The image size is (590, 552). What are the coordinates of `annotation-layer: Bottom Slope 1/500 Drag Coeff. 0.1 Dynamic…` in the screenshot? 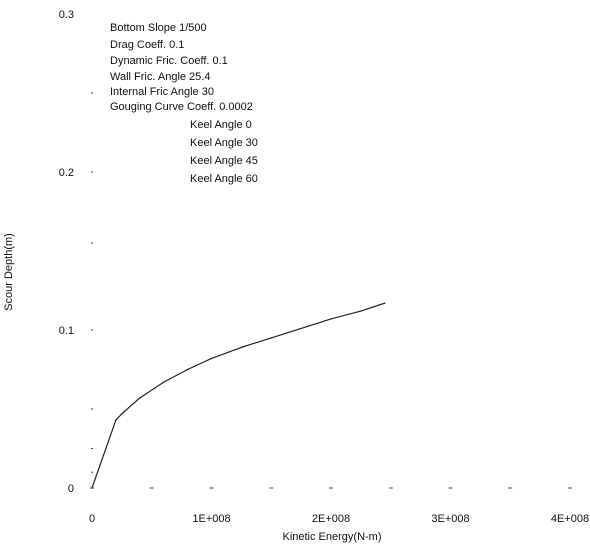 It's located at (184, 103).